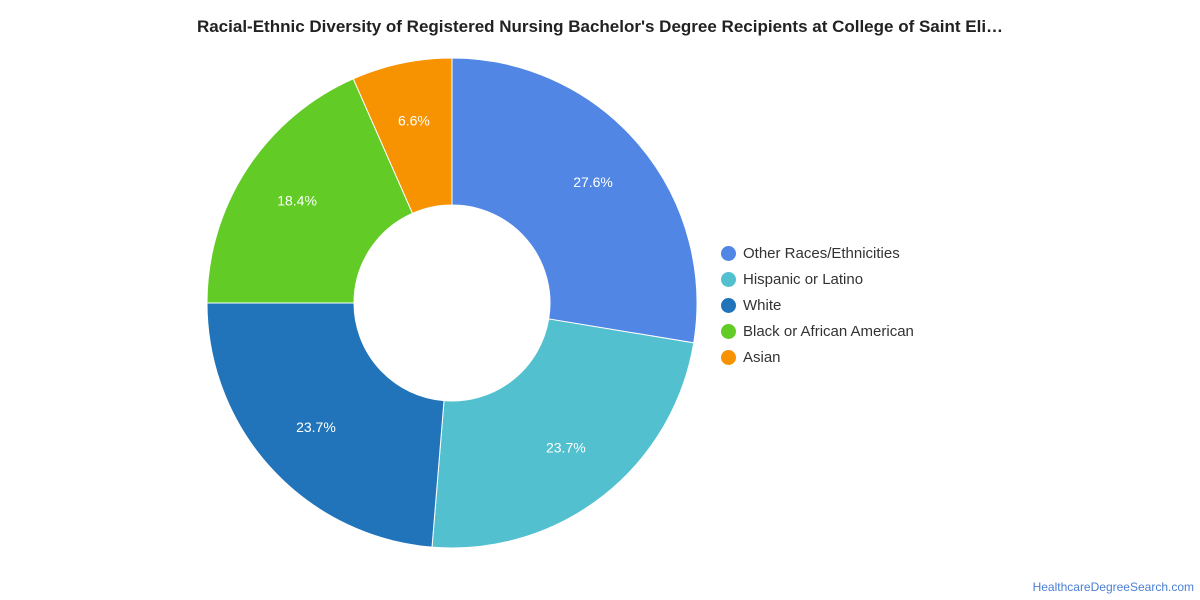 The image size is (1200, 600). What do you see at coordinates (803, 279) in the screenshot?
I see `legend-label-hispanic: Hispanic or Latino` at bounding box center [803, 279].